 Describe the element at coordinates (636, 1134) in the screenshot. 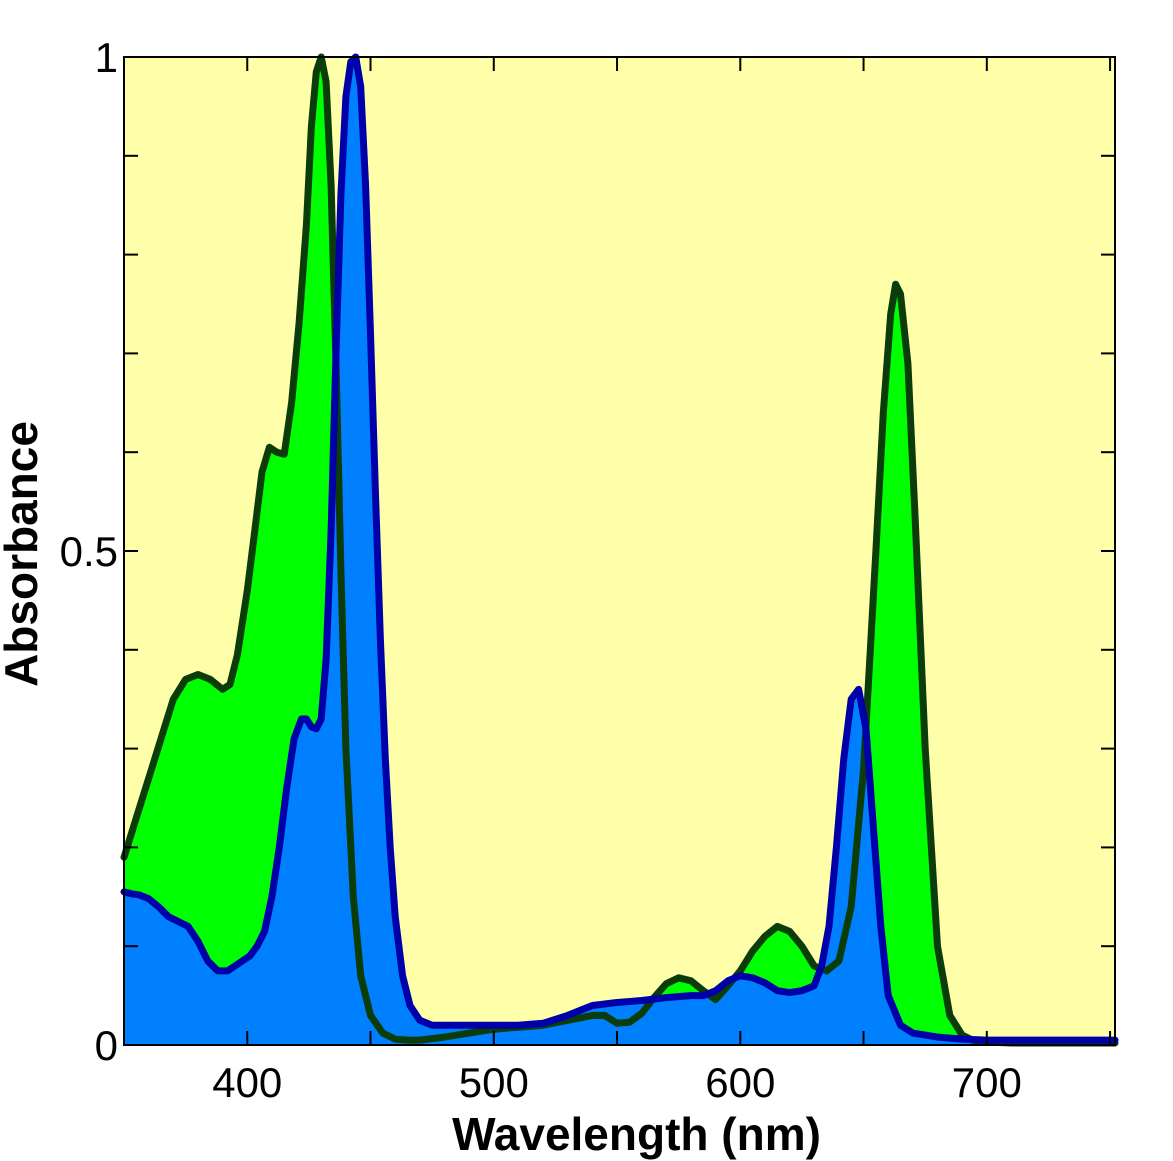

I see `x-axis-title: Wavelength (nm)` at that location.